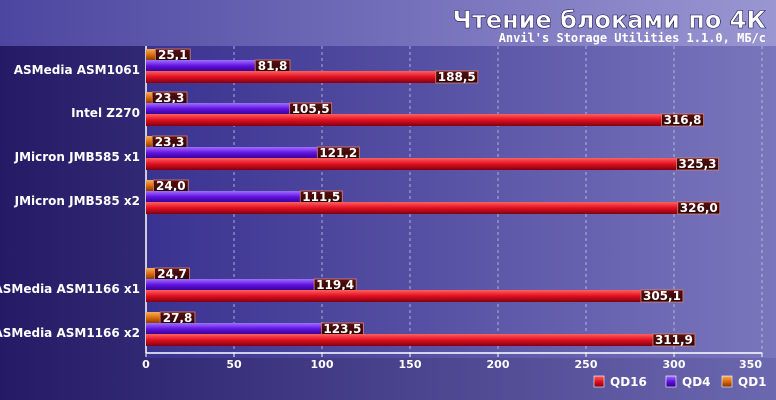 The height and width of the screenshot is (400, 776). I want to click on tick-label: 200, so click(498, 364).